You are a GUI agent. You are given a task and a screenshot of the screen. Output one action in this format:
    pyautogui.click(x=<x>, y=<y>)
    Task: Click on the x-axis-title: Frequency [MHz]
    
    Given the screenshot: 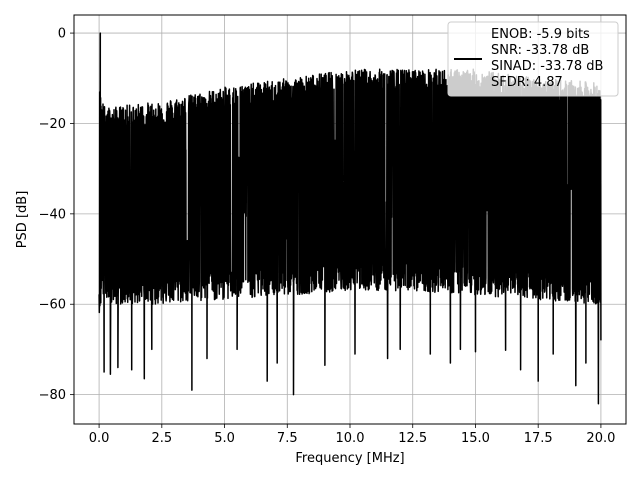 What is the action you would take?
    pyautogui.click(x=349, y=458)
    